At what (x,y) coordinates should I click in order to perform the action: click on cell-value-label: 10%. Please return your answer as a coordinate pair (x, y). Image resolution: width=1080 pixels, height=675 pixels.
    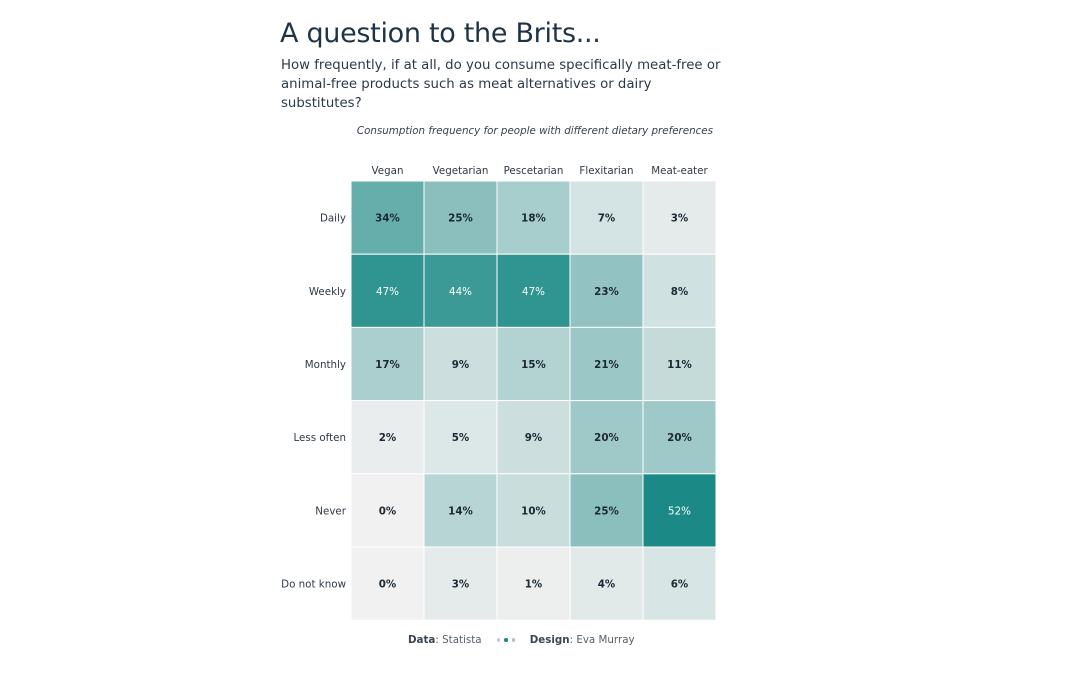
    Looking at the image, I should click on (533, 511).